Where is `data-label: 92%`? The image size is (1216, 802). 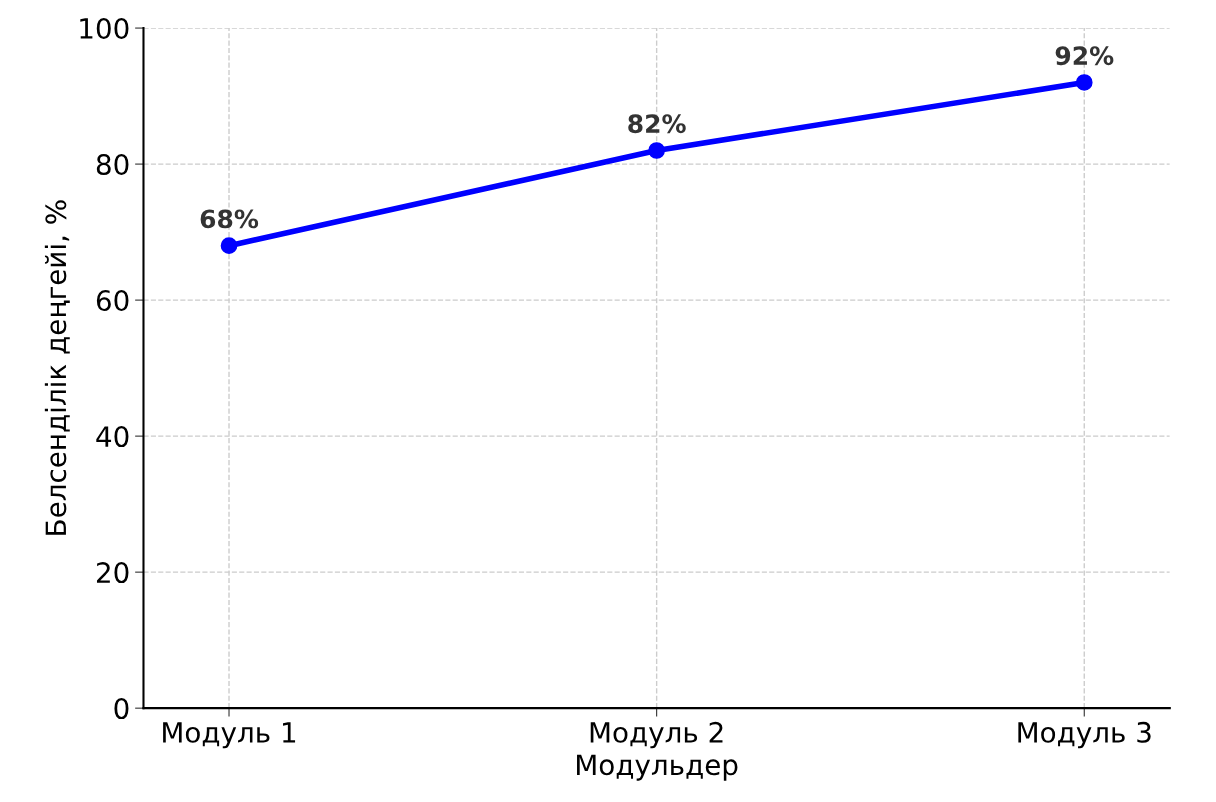
data-label: 92% is located at coordinates (1084, 56).